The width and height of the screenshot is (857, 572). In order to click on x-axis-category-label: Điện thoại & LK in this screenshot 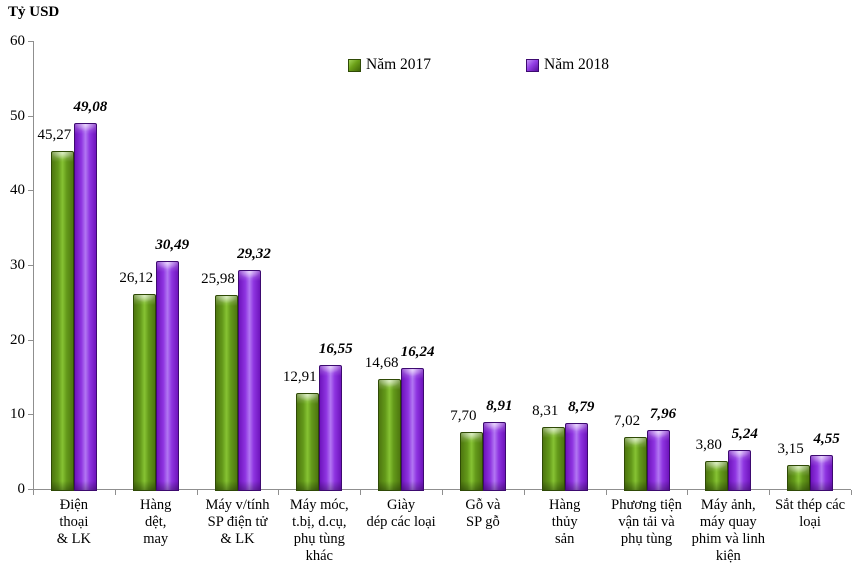, I will do `click(73, 522)`.